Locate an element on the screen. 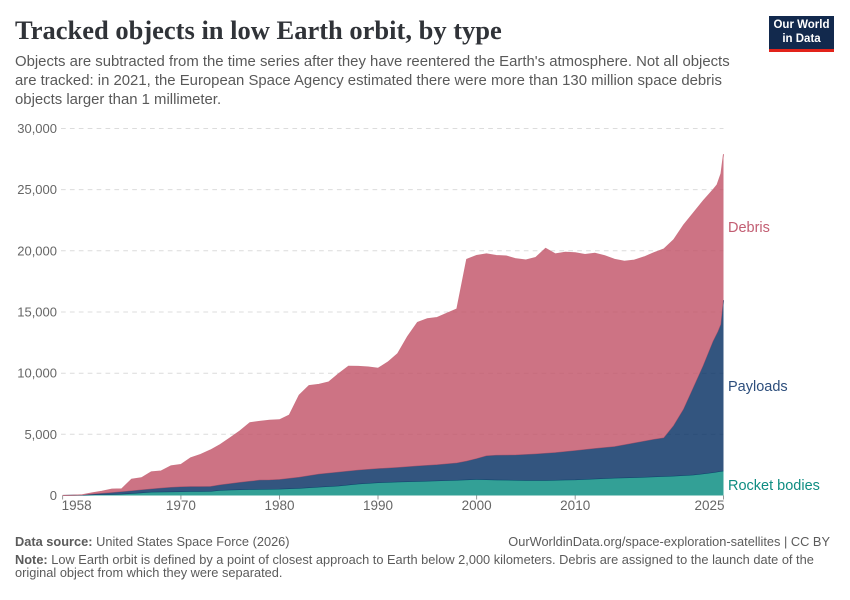 This screenshot has height=600, width=850. svg-text: 2010 is located at coordinates (575, 505).